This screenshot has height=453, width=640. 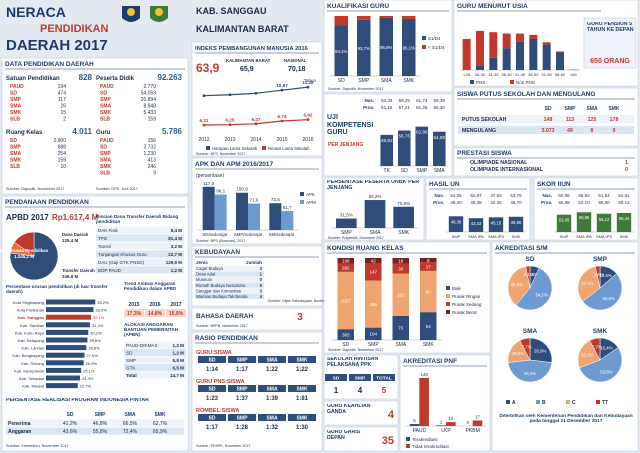 What do you see at coordinates (149, 87) in the screenshot?
I see `row-value: 2.770` at bounding box center [149, 87].